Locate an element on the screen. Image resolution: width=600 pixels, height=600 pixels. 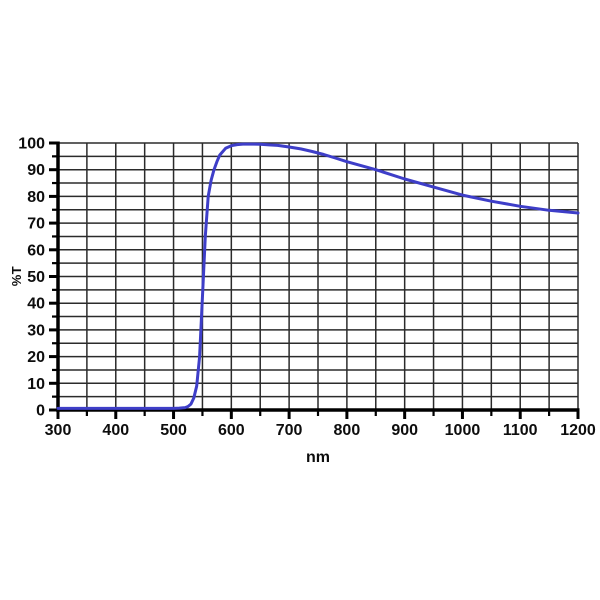
x-tick-label: 300 is located at coordinates (58, 430).